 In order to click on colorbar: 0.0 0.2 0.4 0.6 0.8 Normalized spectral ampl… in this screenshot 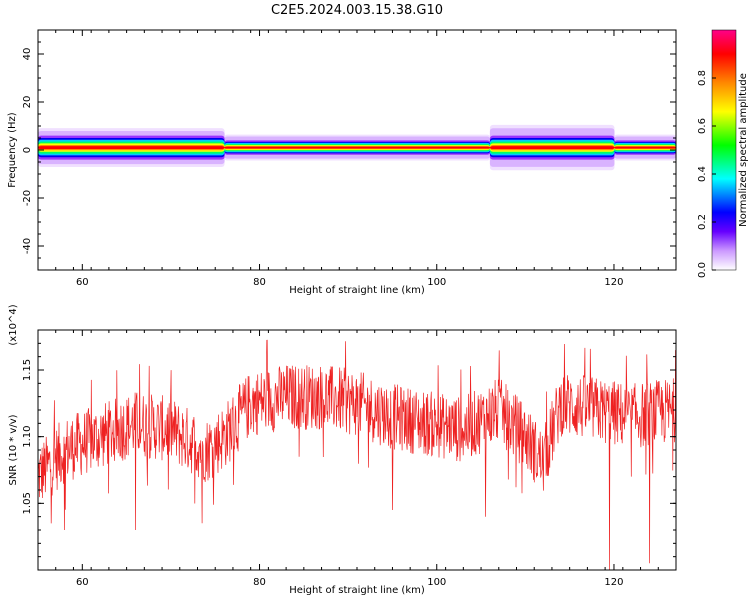, I will do `click(723, 153)`.